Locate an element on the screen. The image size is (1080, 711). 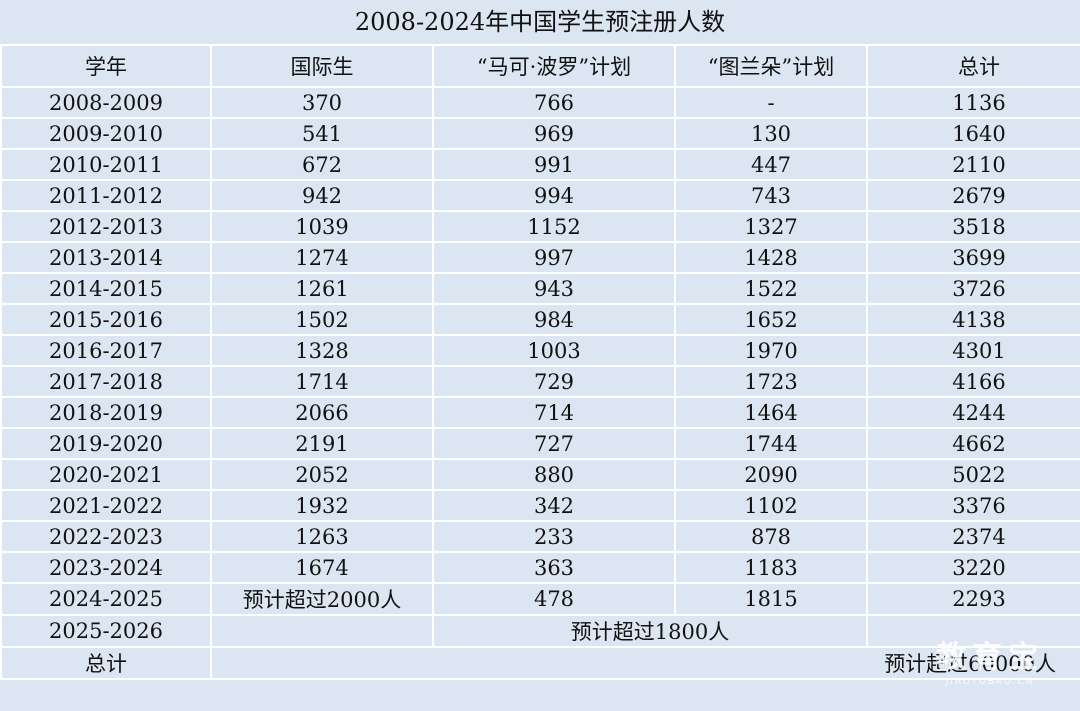
header-row: 学年 国际生 “马可·波罗”计划 “图兰朵”计划 总计 is located at coordinates (540, 66).